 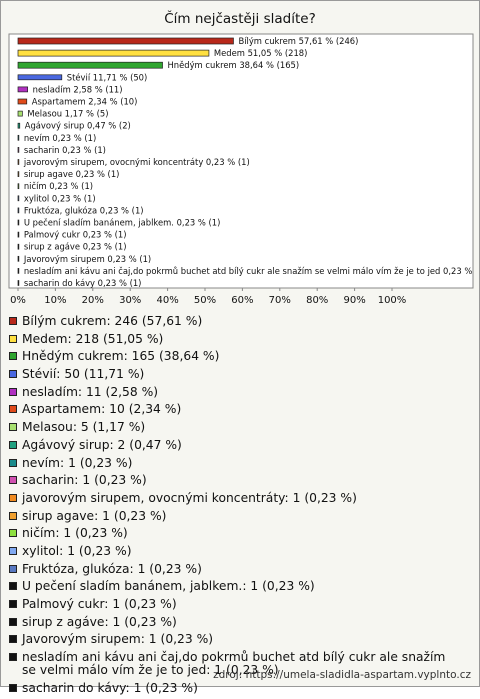 I want to click on bar-label: Palmový cukr 0,23 % (1), so click(x=75, y=235).